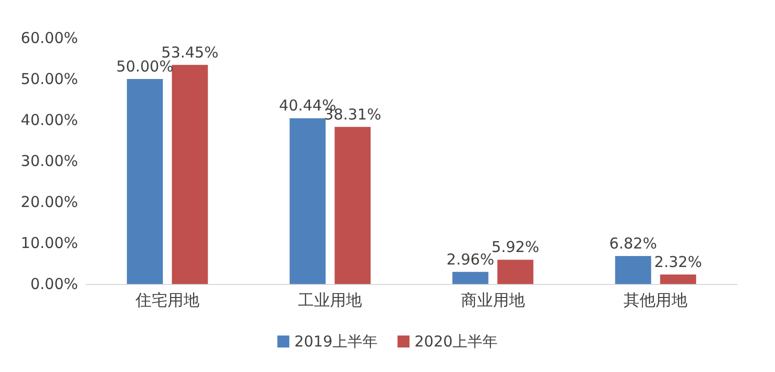 The width and height of the screenshot is (775, 372). Describe the element at coordinates (49, 120) in the screenshot. I see `y-tick-label: 40.00%` at that location.